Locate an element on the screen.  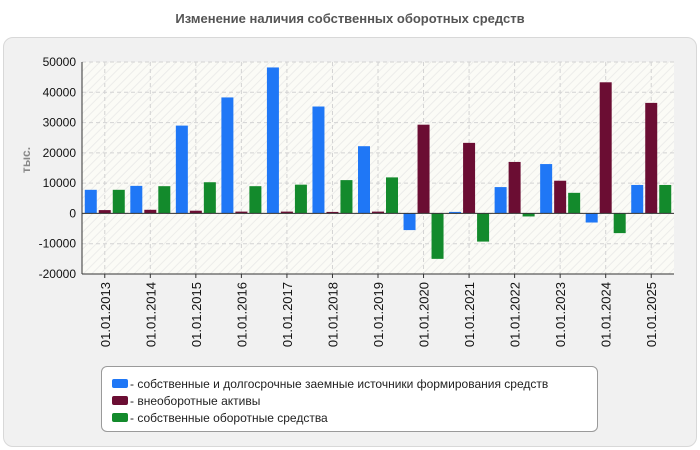
x-tick-label: 01.01.2020 is located at coordinates (424, 314).